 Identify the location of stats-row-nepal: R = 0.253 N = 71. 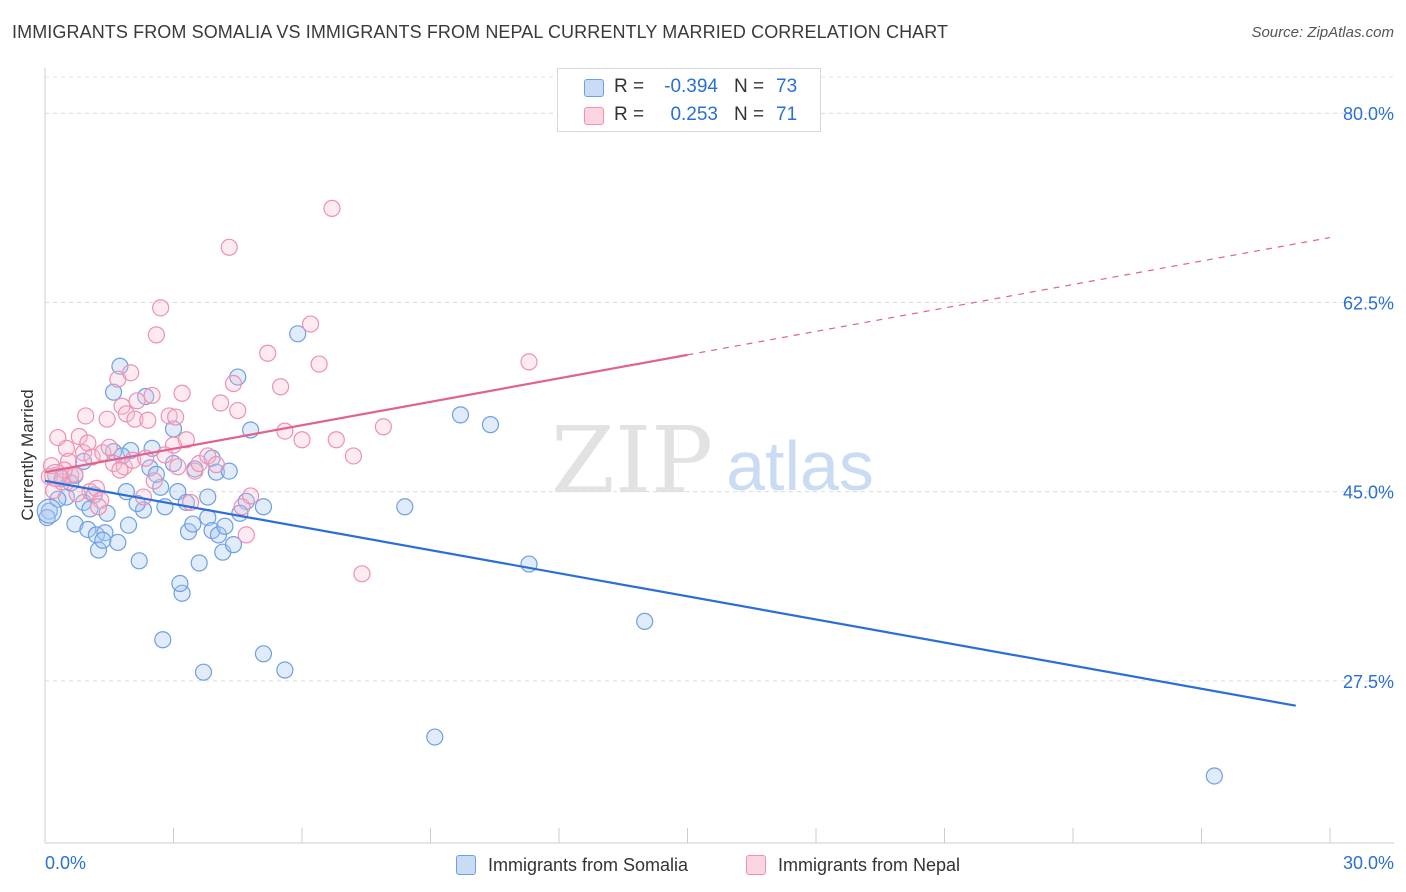
(689, 115).